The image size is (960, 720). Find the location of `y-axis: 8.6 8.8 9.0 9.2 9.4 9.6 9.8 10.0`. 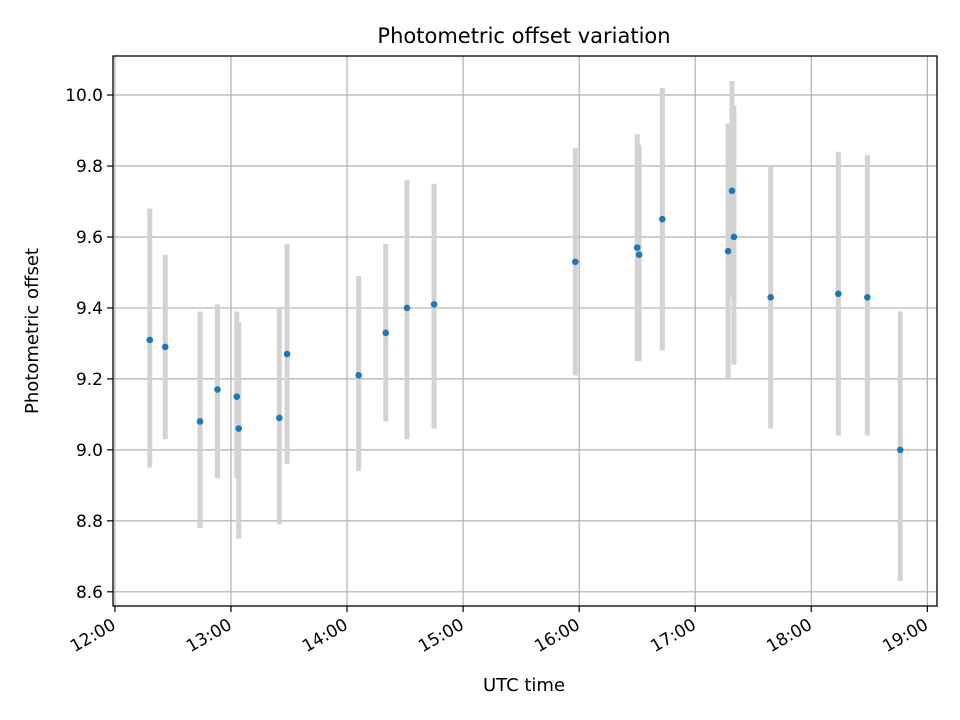

y-axis: 8.6 8.8 9.0 9.2 9.4 9.6 9.8 10.0 is located at coordinates (89, 344).